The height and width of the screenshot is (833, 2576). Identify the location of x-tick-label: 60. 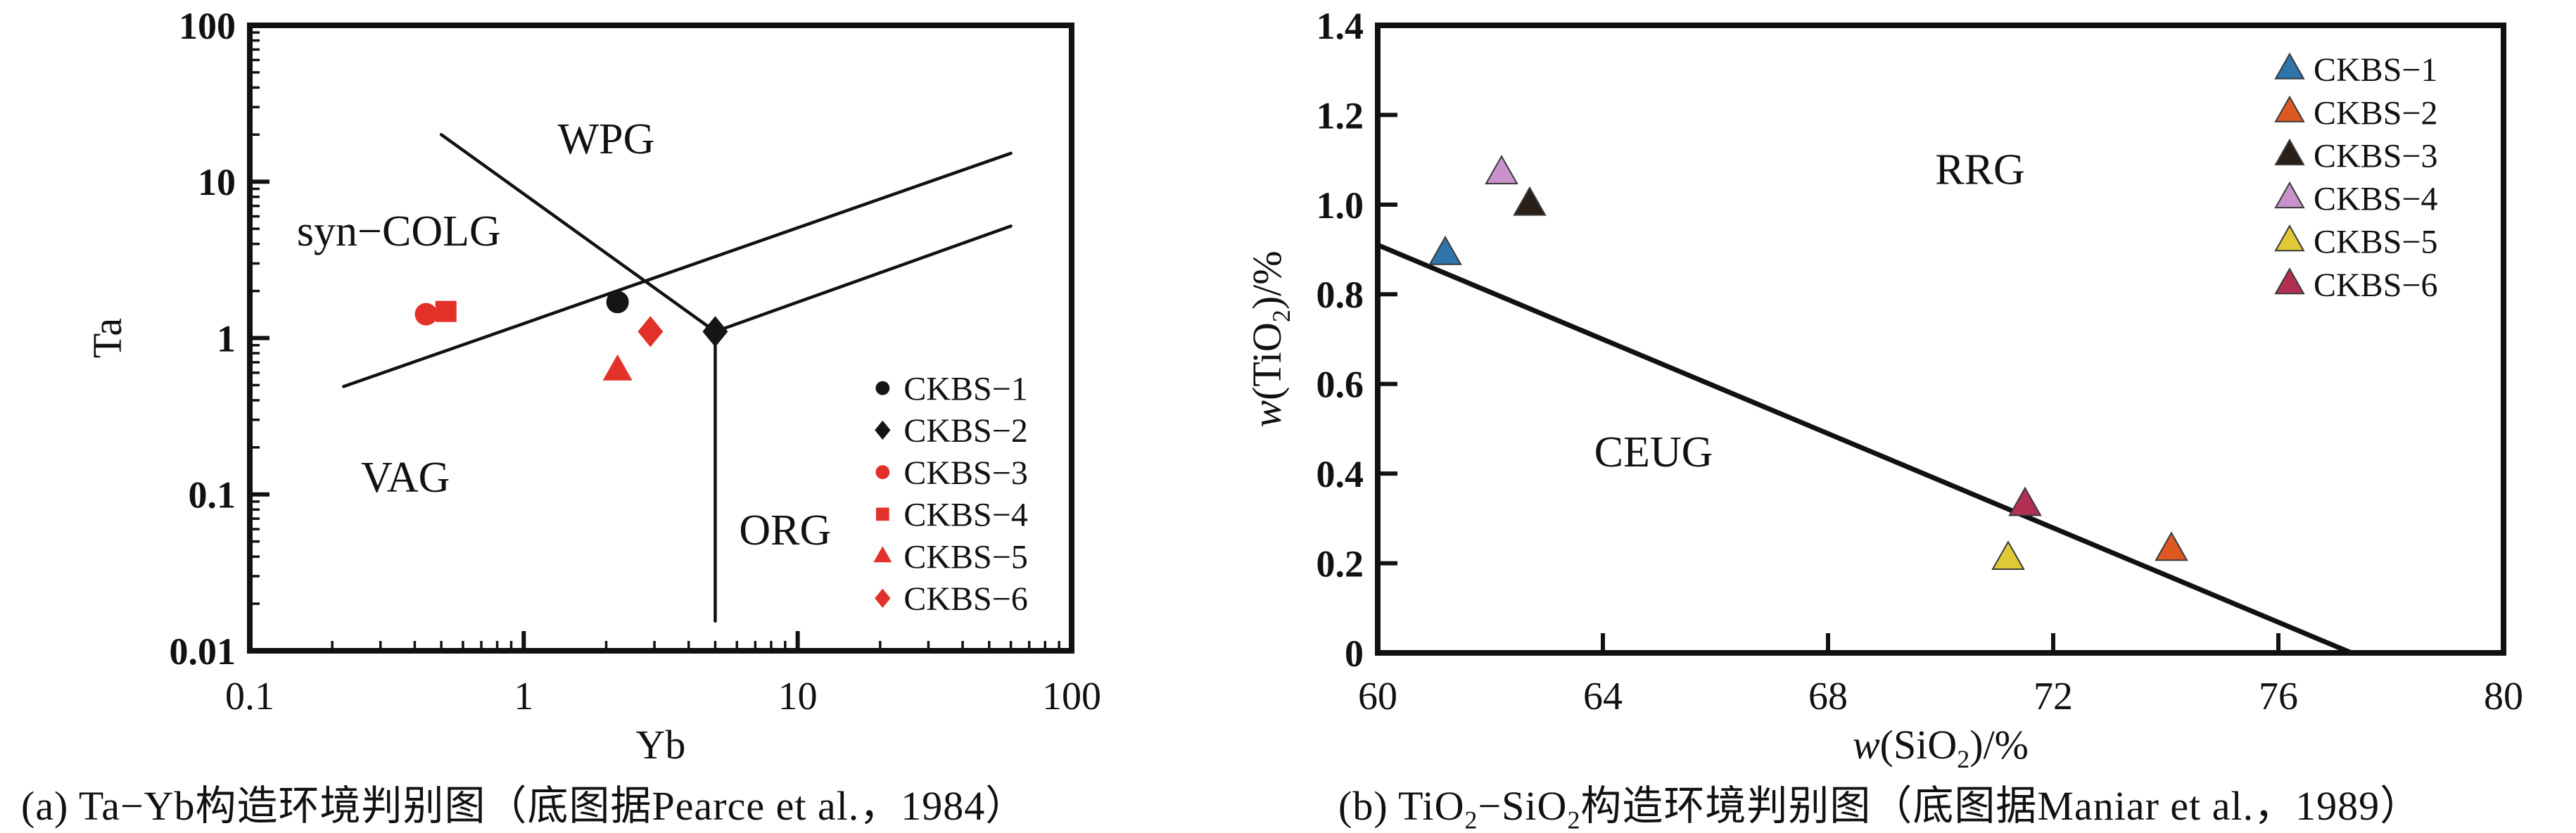
(1377, 696).